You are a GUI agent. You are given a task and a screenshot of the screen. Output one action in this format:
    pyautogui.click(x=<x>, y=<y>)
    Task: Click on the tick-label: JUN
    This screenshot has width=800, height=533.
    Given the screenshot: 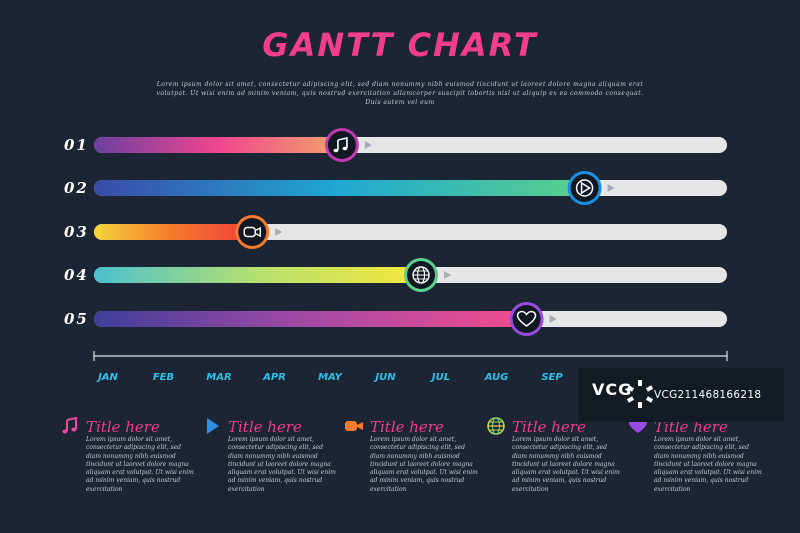 What is the action you would take?
    pyautogui.click(x=384, y=377)
    